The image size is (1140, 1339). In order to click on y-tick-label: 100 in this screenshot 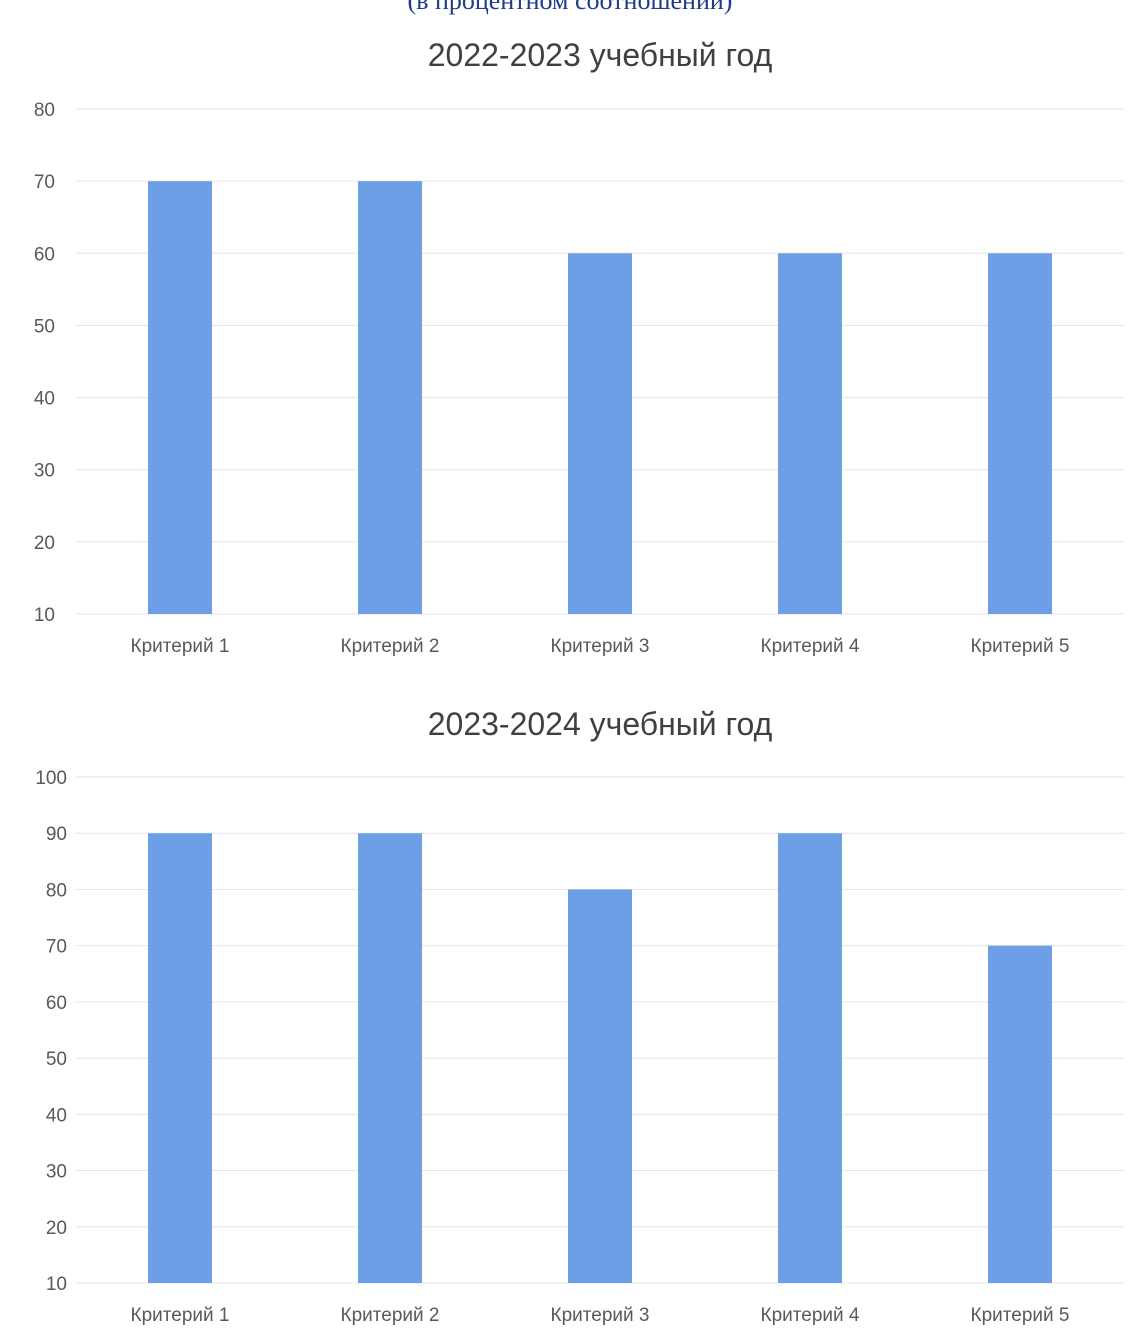, I will do `click(51, 778)`.